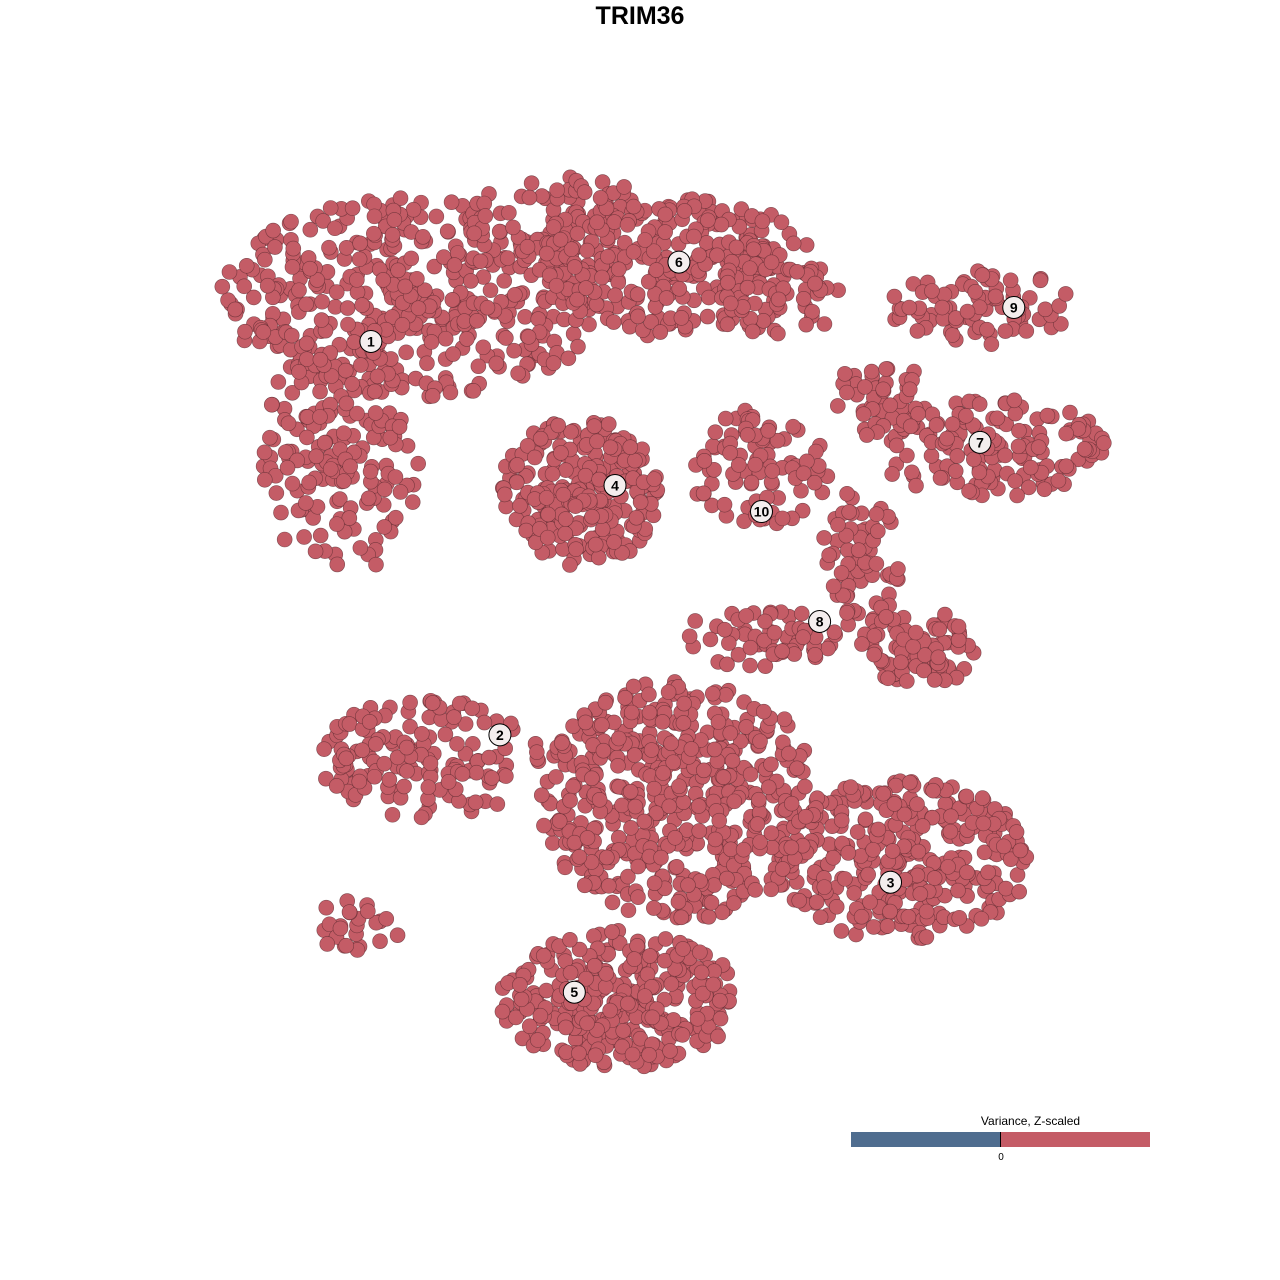 The height and width of the screenshot is (1280, 1280). I want to click on cluster-label-1: 1, so click(371, 341).